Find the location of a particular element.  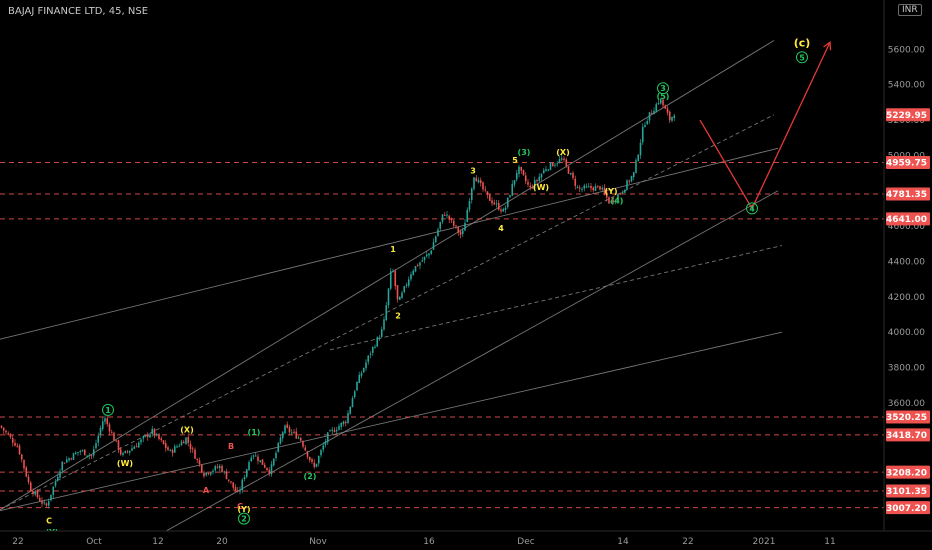

wave-label: 4 is located at coordinates (501, 228).